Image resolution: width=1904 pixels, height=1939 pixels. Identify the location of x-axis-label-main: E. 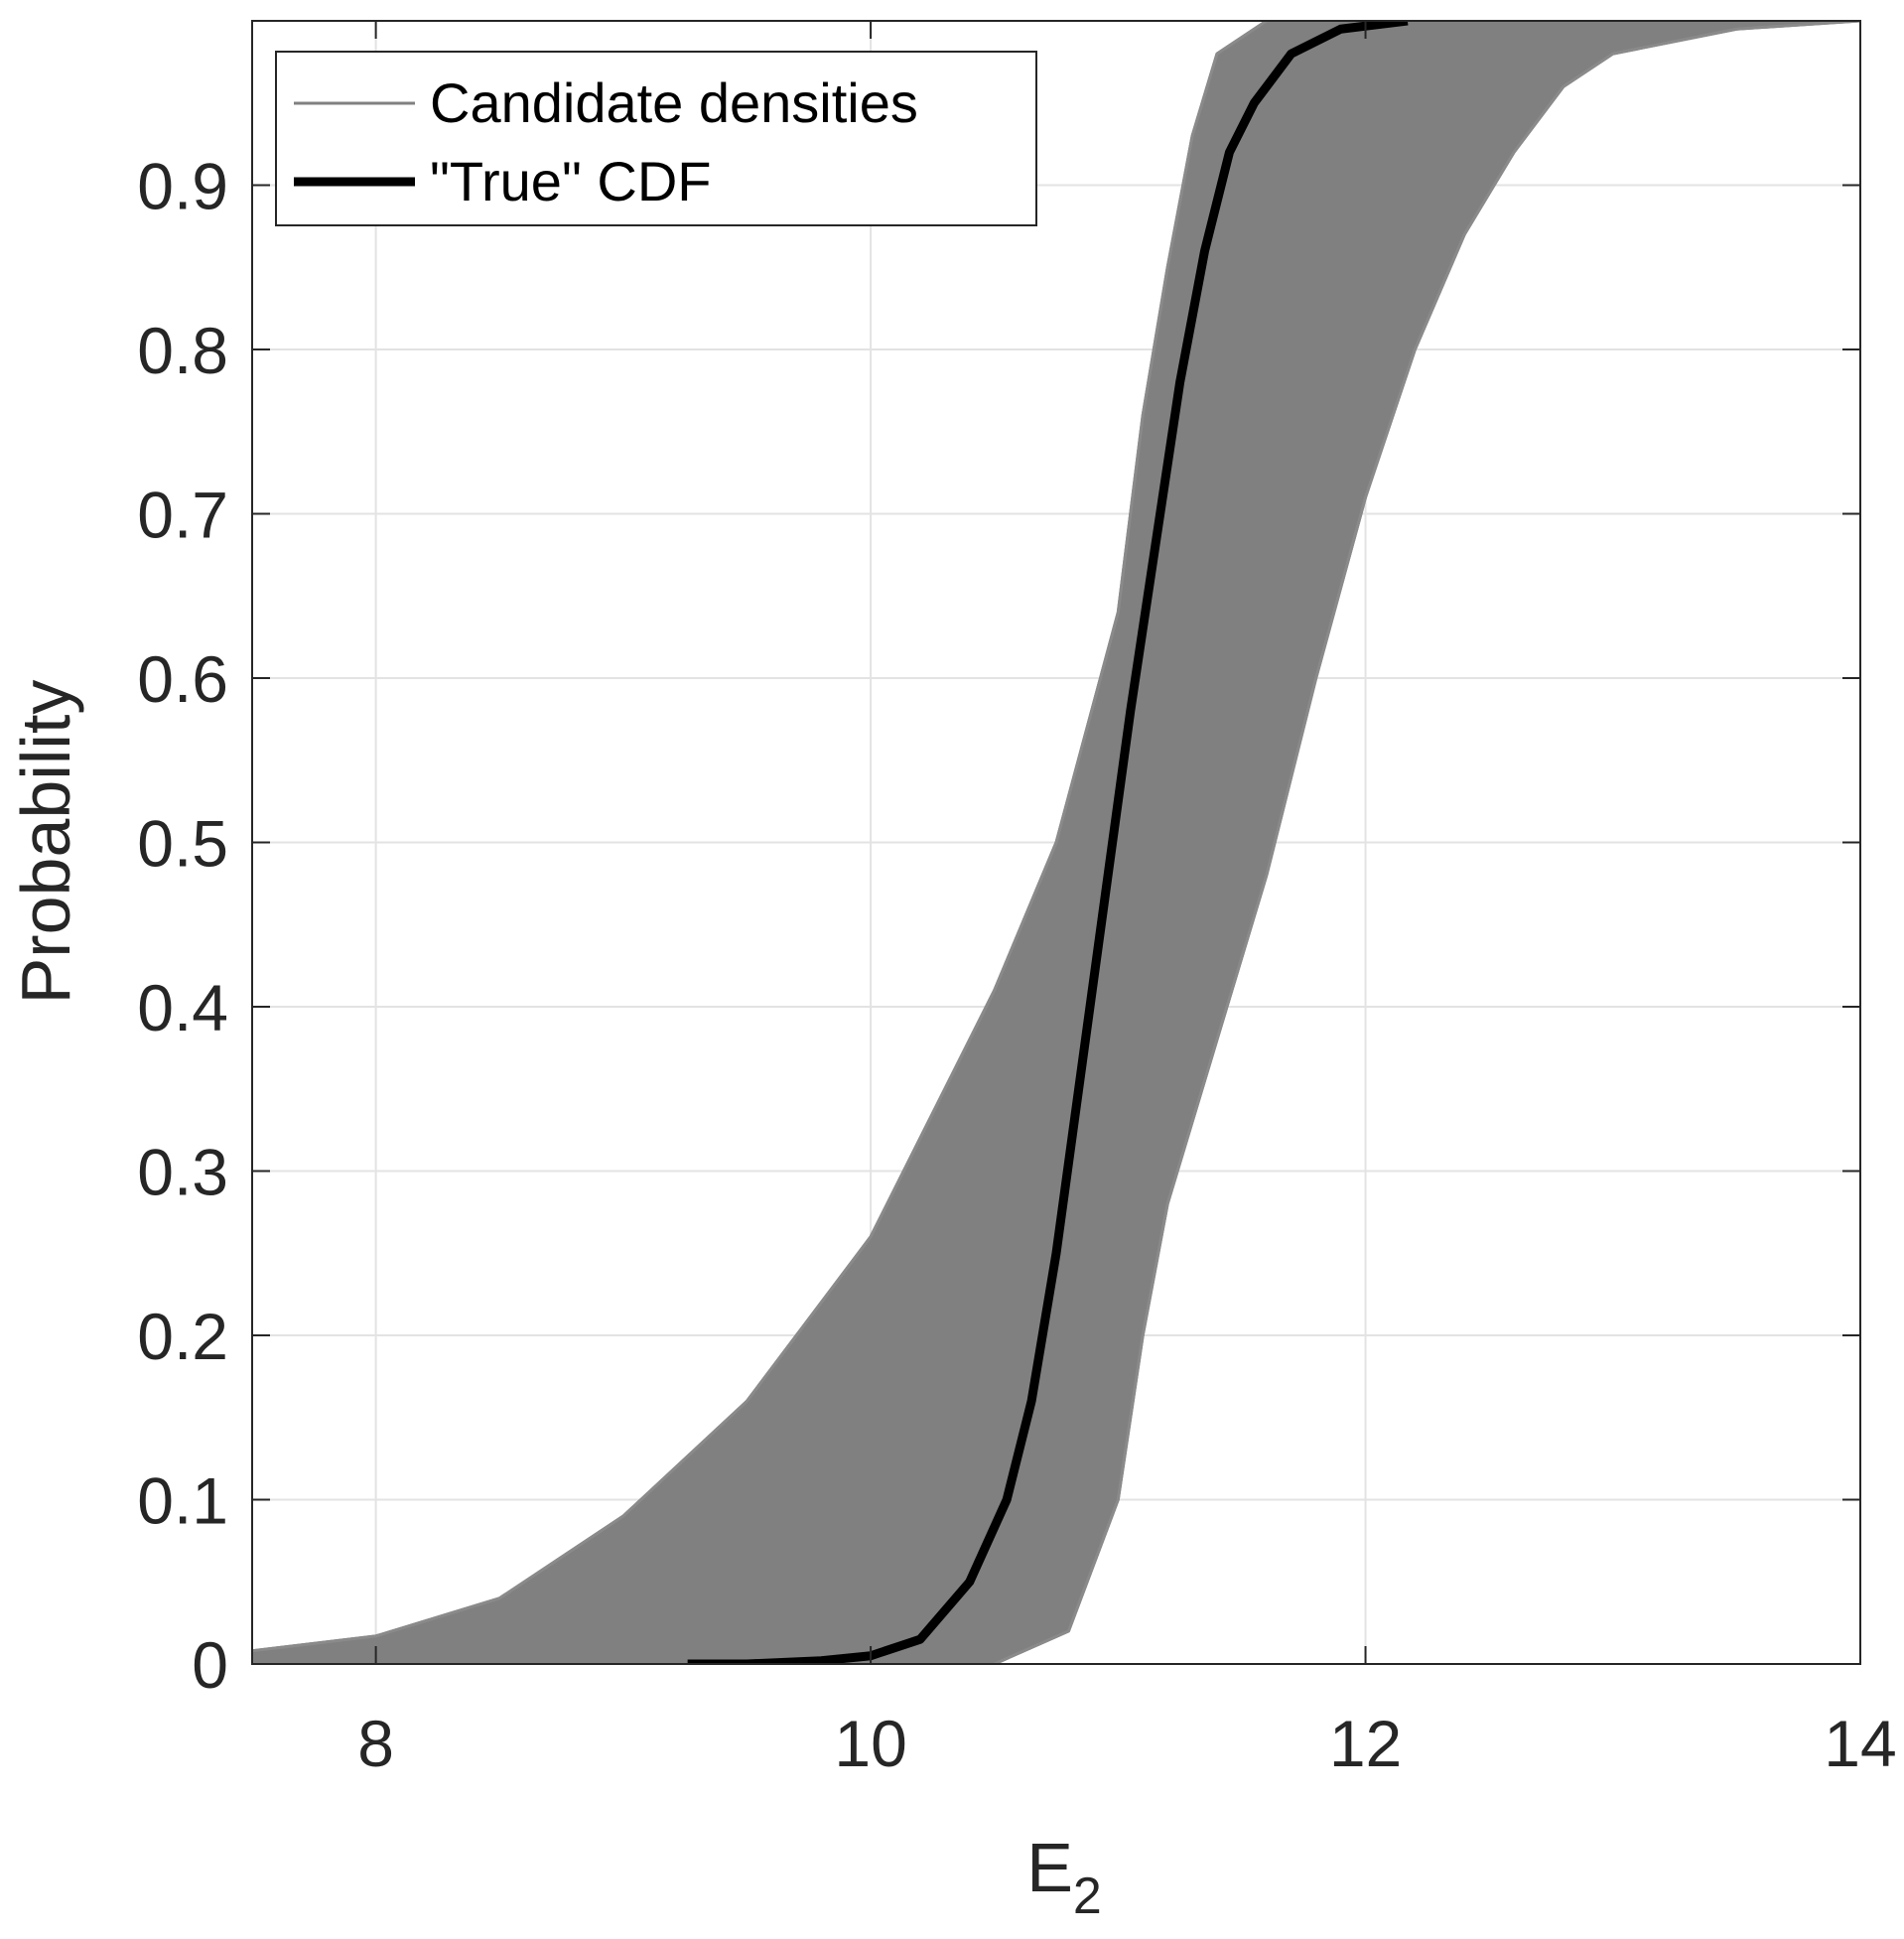
(1049, 1868).